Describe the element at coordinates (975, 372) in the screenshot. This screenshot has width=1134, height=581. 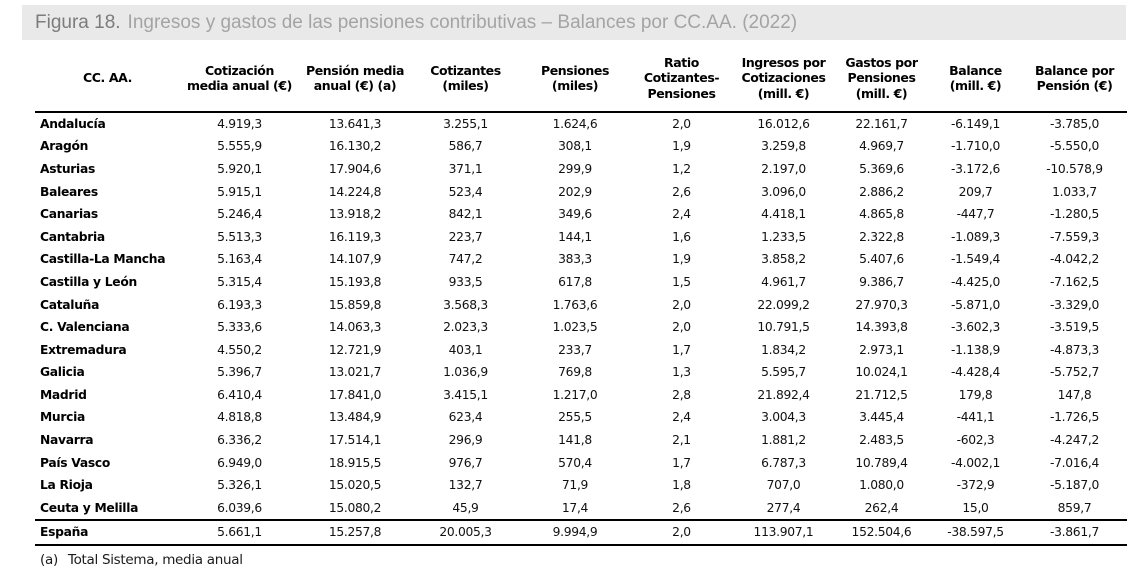
I see `value-cell: -4.428,4` at that location.